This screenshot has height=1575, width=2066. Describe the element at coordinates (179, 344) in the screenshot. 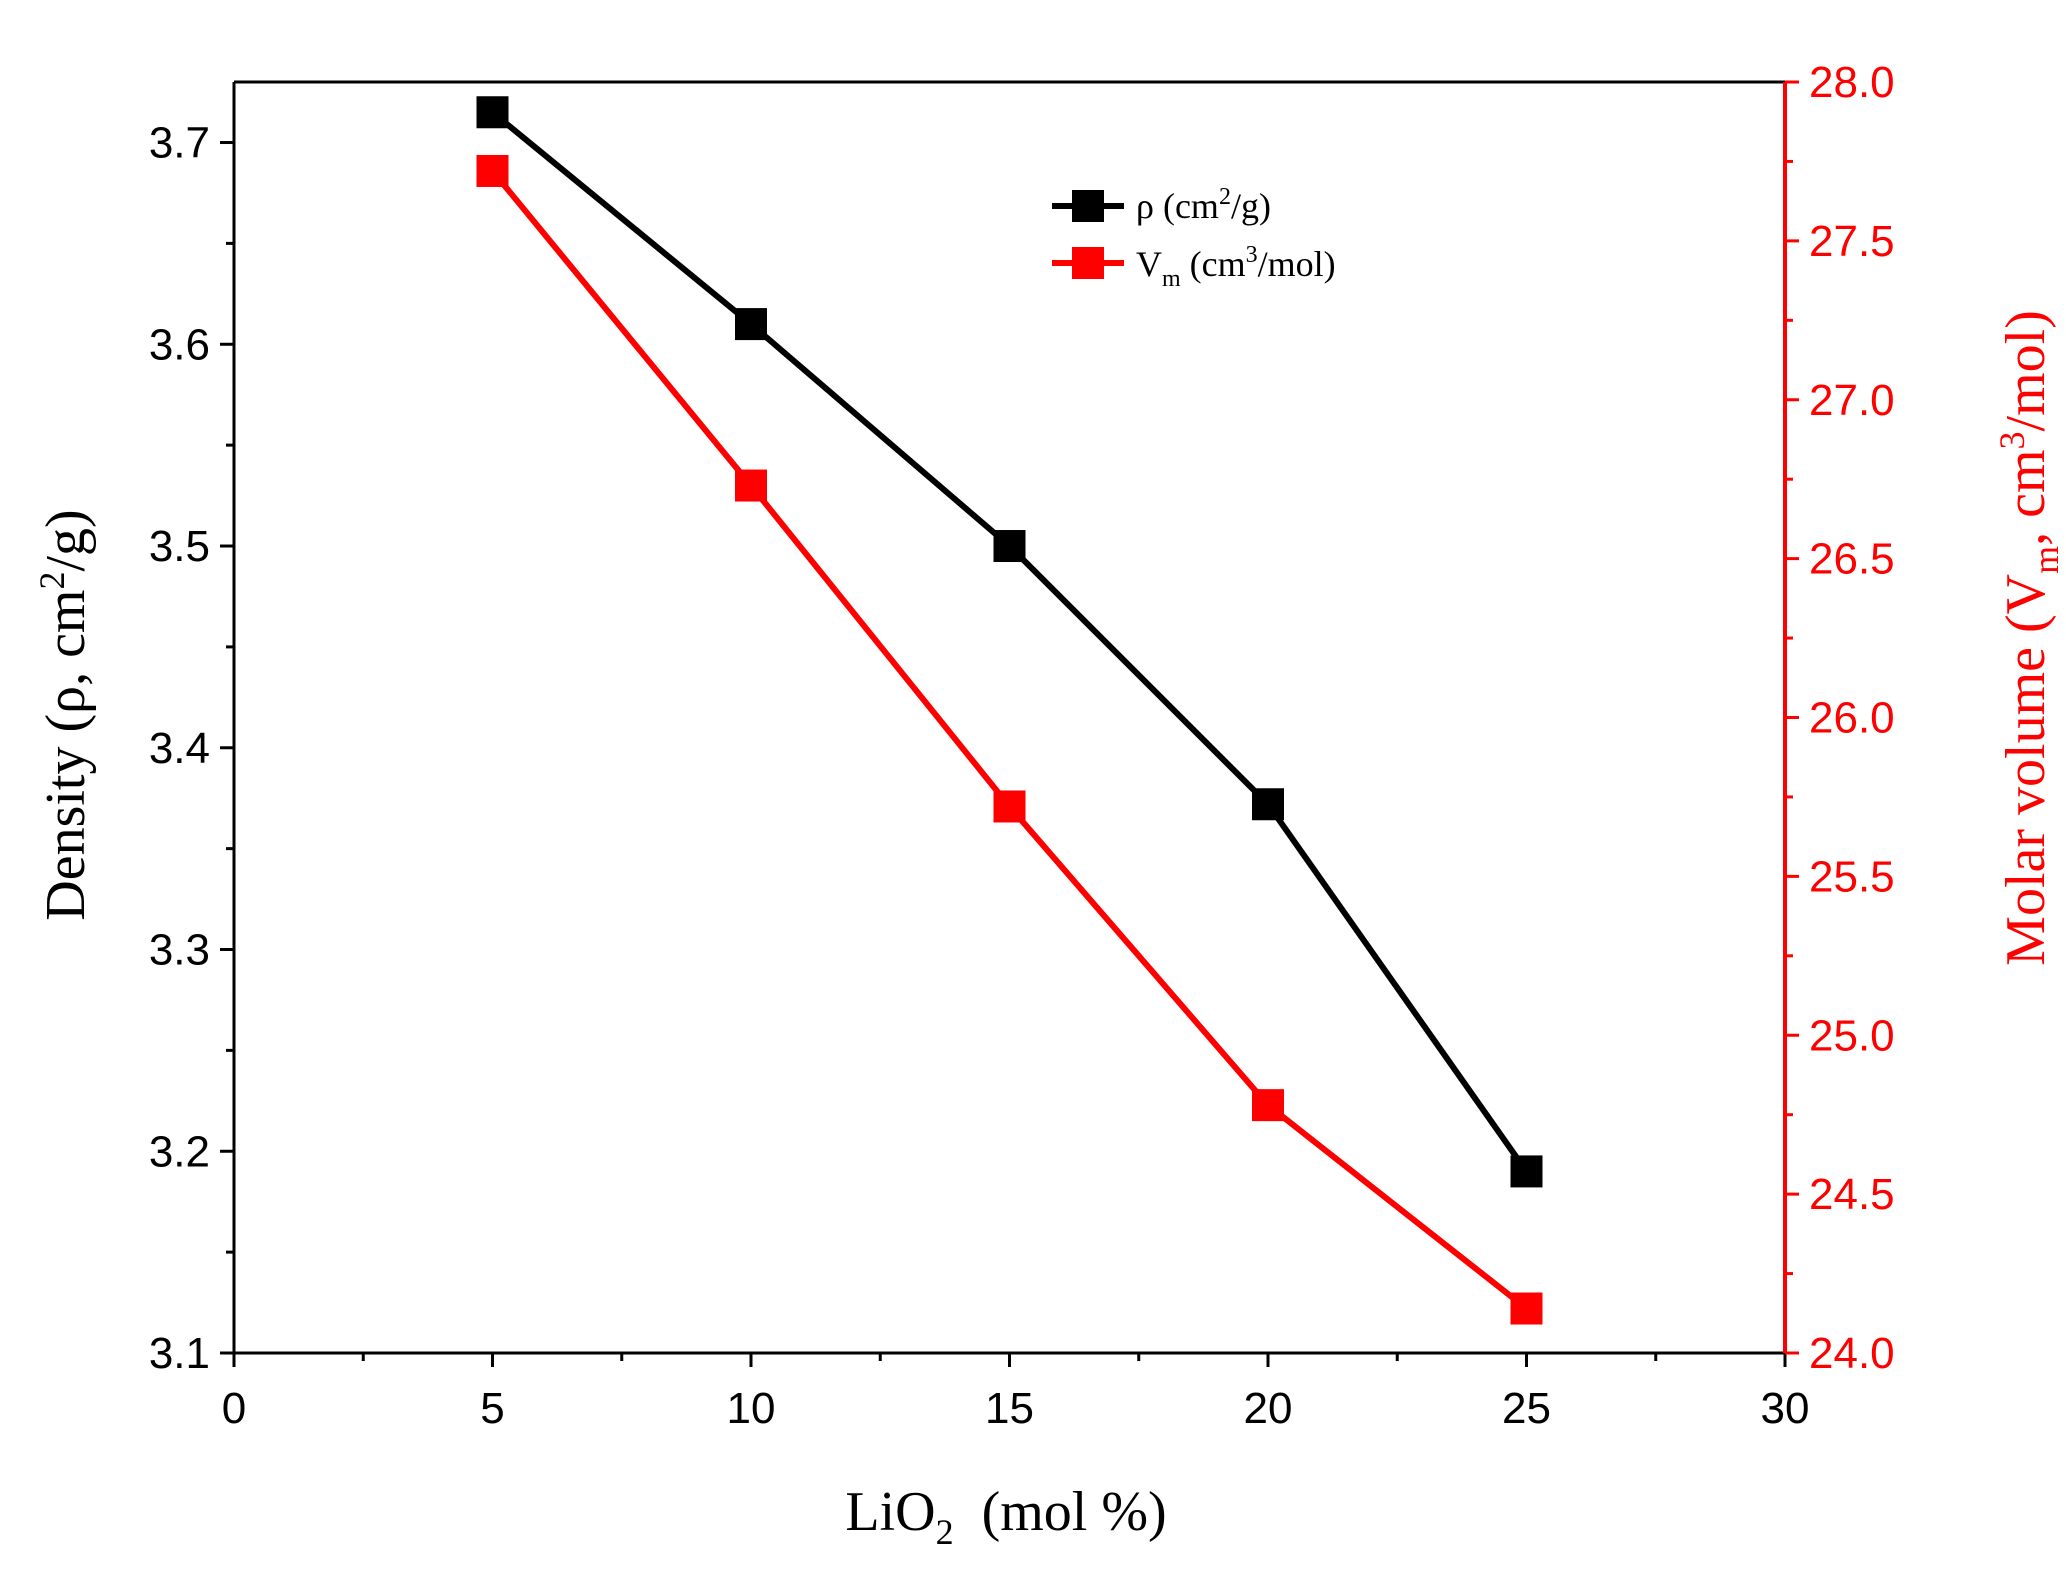

I see `left-y-tick-label: 3.6` at that location.